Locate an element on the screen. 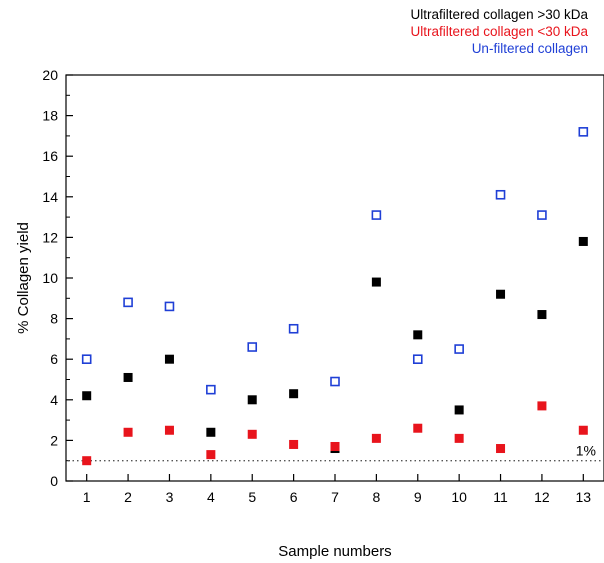 The width and height of the screenshot is (604, 563). y-tick-label: 6 is located at coordinates (54, 359).